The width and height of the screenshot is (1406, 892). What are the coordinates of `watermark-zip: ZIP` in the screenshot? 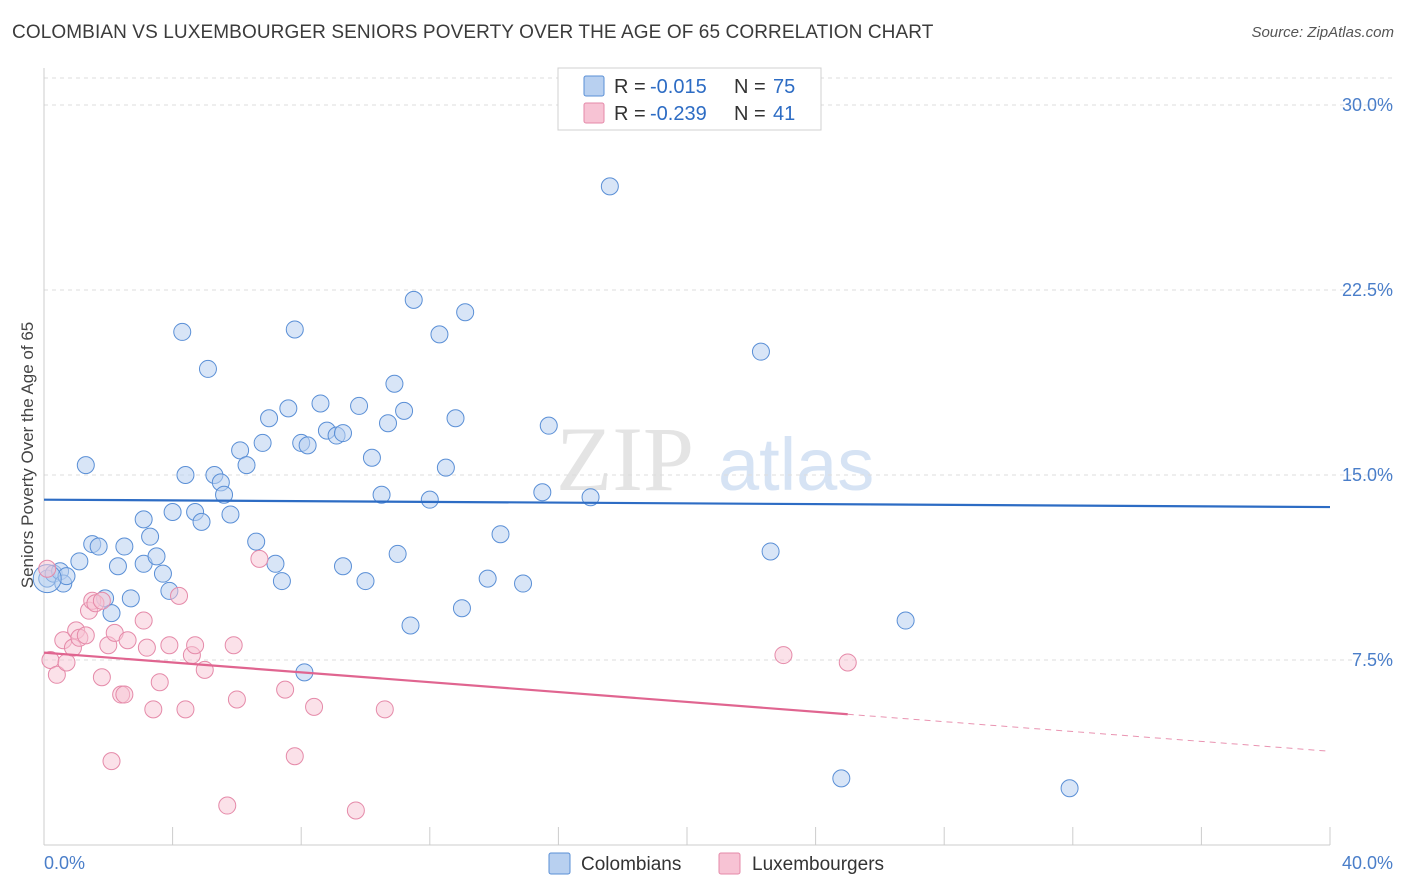 It's located at (625, 459).